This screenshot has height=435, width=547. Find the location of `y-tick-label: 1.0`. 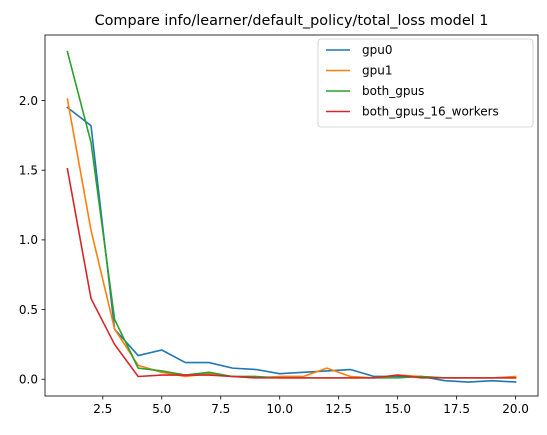

y-tick-label: 1.0 is located at coordinates (28, 240).